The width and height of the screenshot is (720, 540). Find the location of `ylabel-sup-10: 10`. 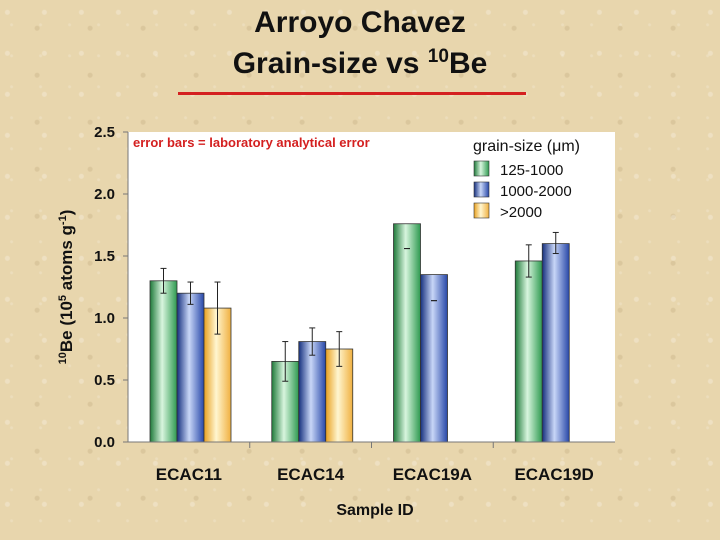

ylabel-sup-10: 10 is located at coordinates (63, 358).